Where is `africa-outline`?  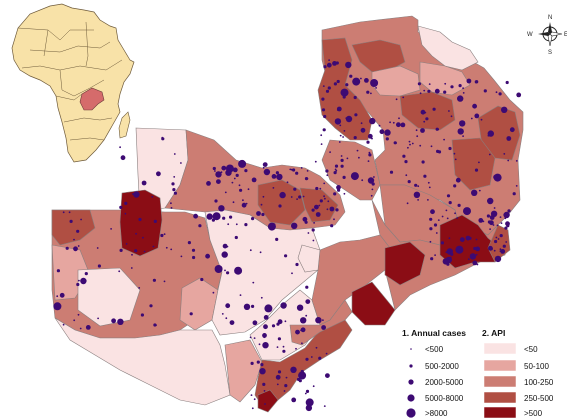
africa-outline is located at coordinates (73, 83).